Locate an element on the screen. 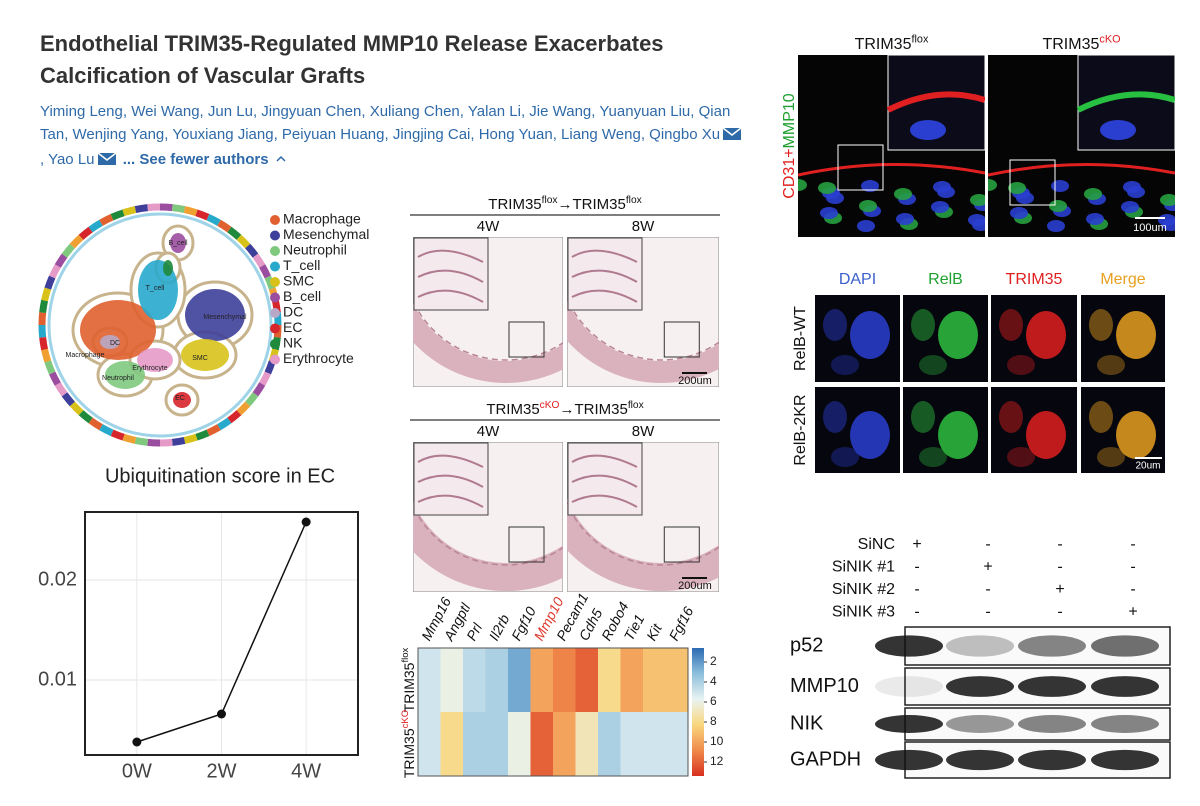  band-label: NIK is located at coordinates (807, 723).